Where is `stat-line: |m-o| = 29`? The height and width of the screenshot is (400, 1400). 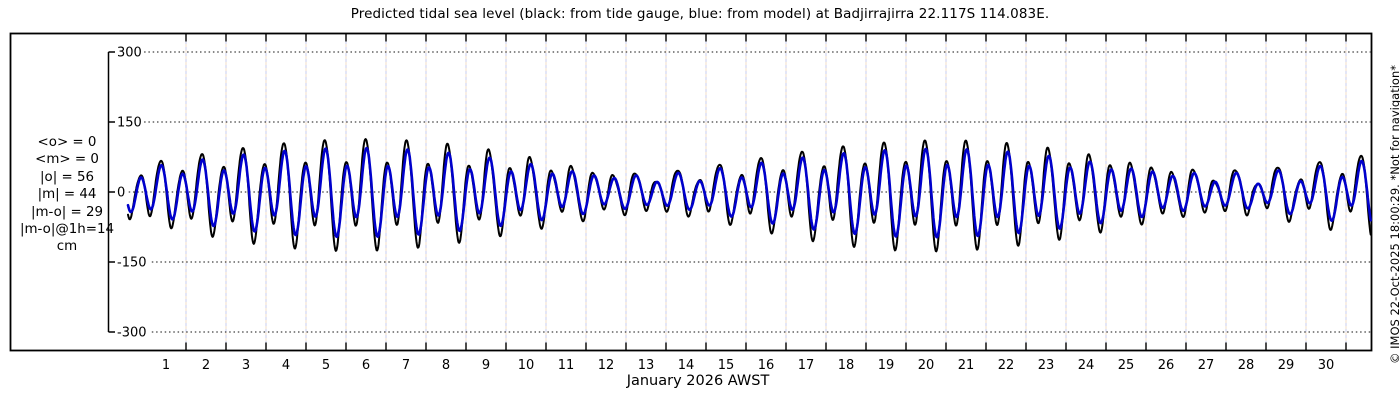 stat-line: |m-o| = 29 is located at coordinates (67, 212).